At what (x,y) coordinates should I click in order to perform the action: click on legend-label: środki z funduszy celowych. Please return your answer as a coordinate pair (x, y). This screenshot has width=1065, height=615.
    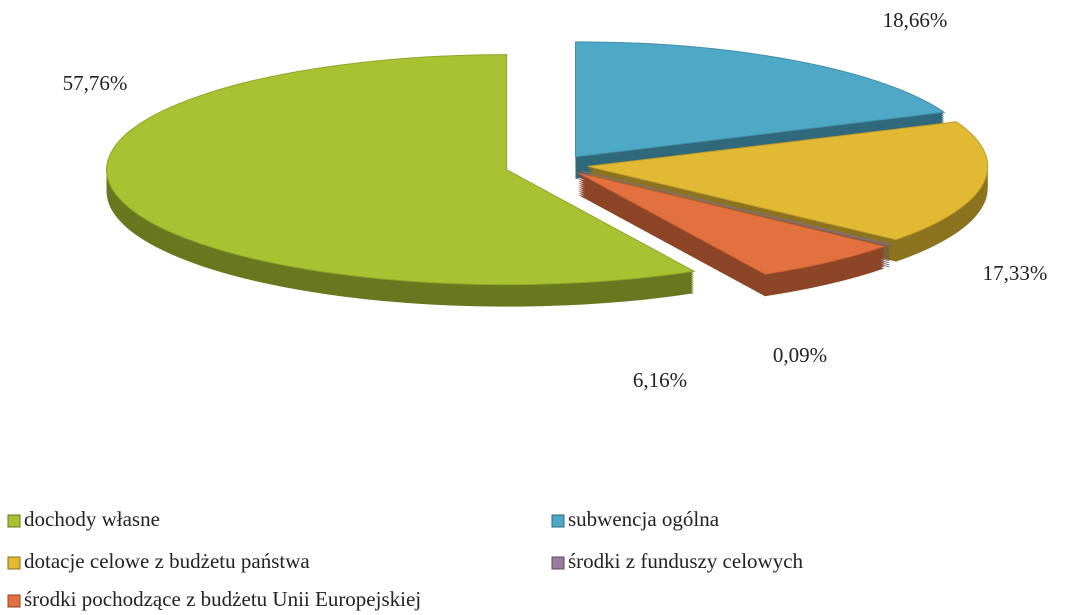
    Looking at the image, I should click on (686, 561).